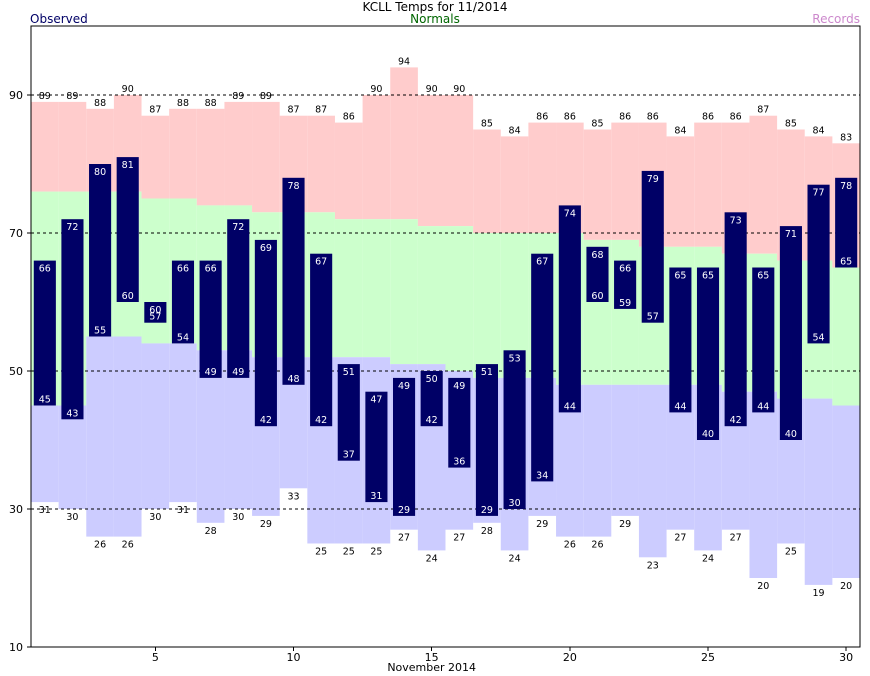  What do you see at coordinates (570, 657) in the screenshot?
I see `x-tick-label: 20` at bounding box center [570, 657].